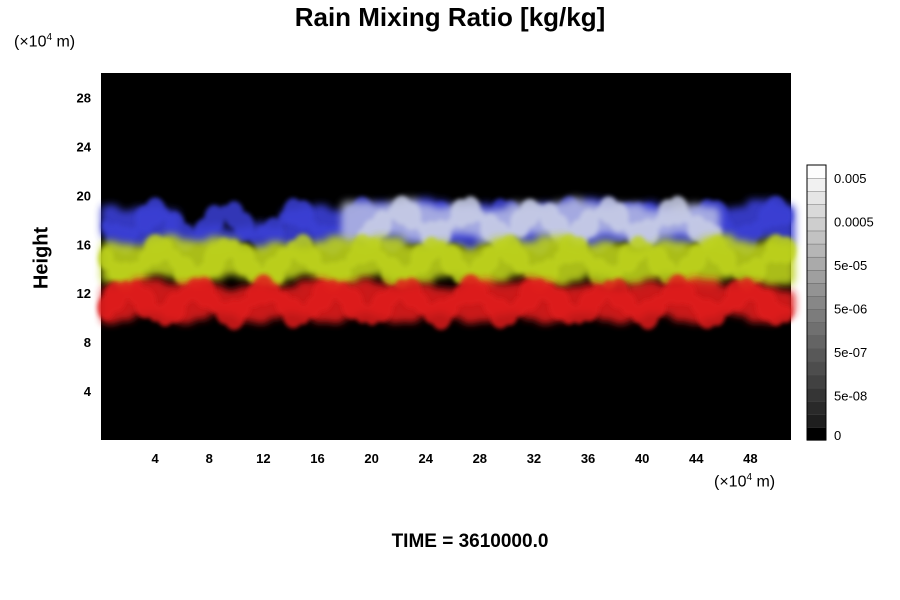 Image resolution: width=900 pixels, height=600 pixels. Describe the element at coordinates (850, 309) in the screenshot. I see `colorbar-label: 5e-06` at that location.